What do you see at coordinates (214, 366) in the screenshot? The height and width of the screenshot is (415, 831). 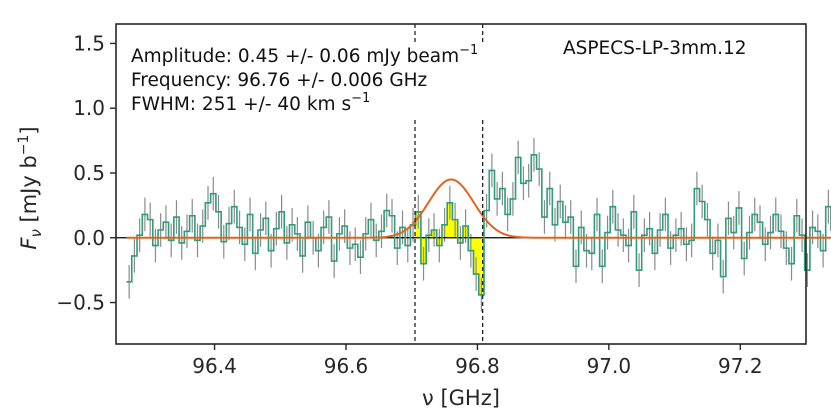 I see `x-tick-label: 96.4` at bounding box center [214, 366].